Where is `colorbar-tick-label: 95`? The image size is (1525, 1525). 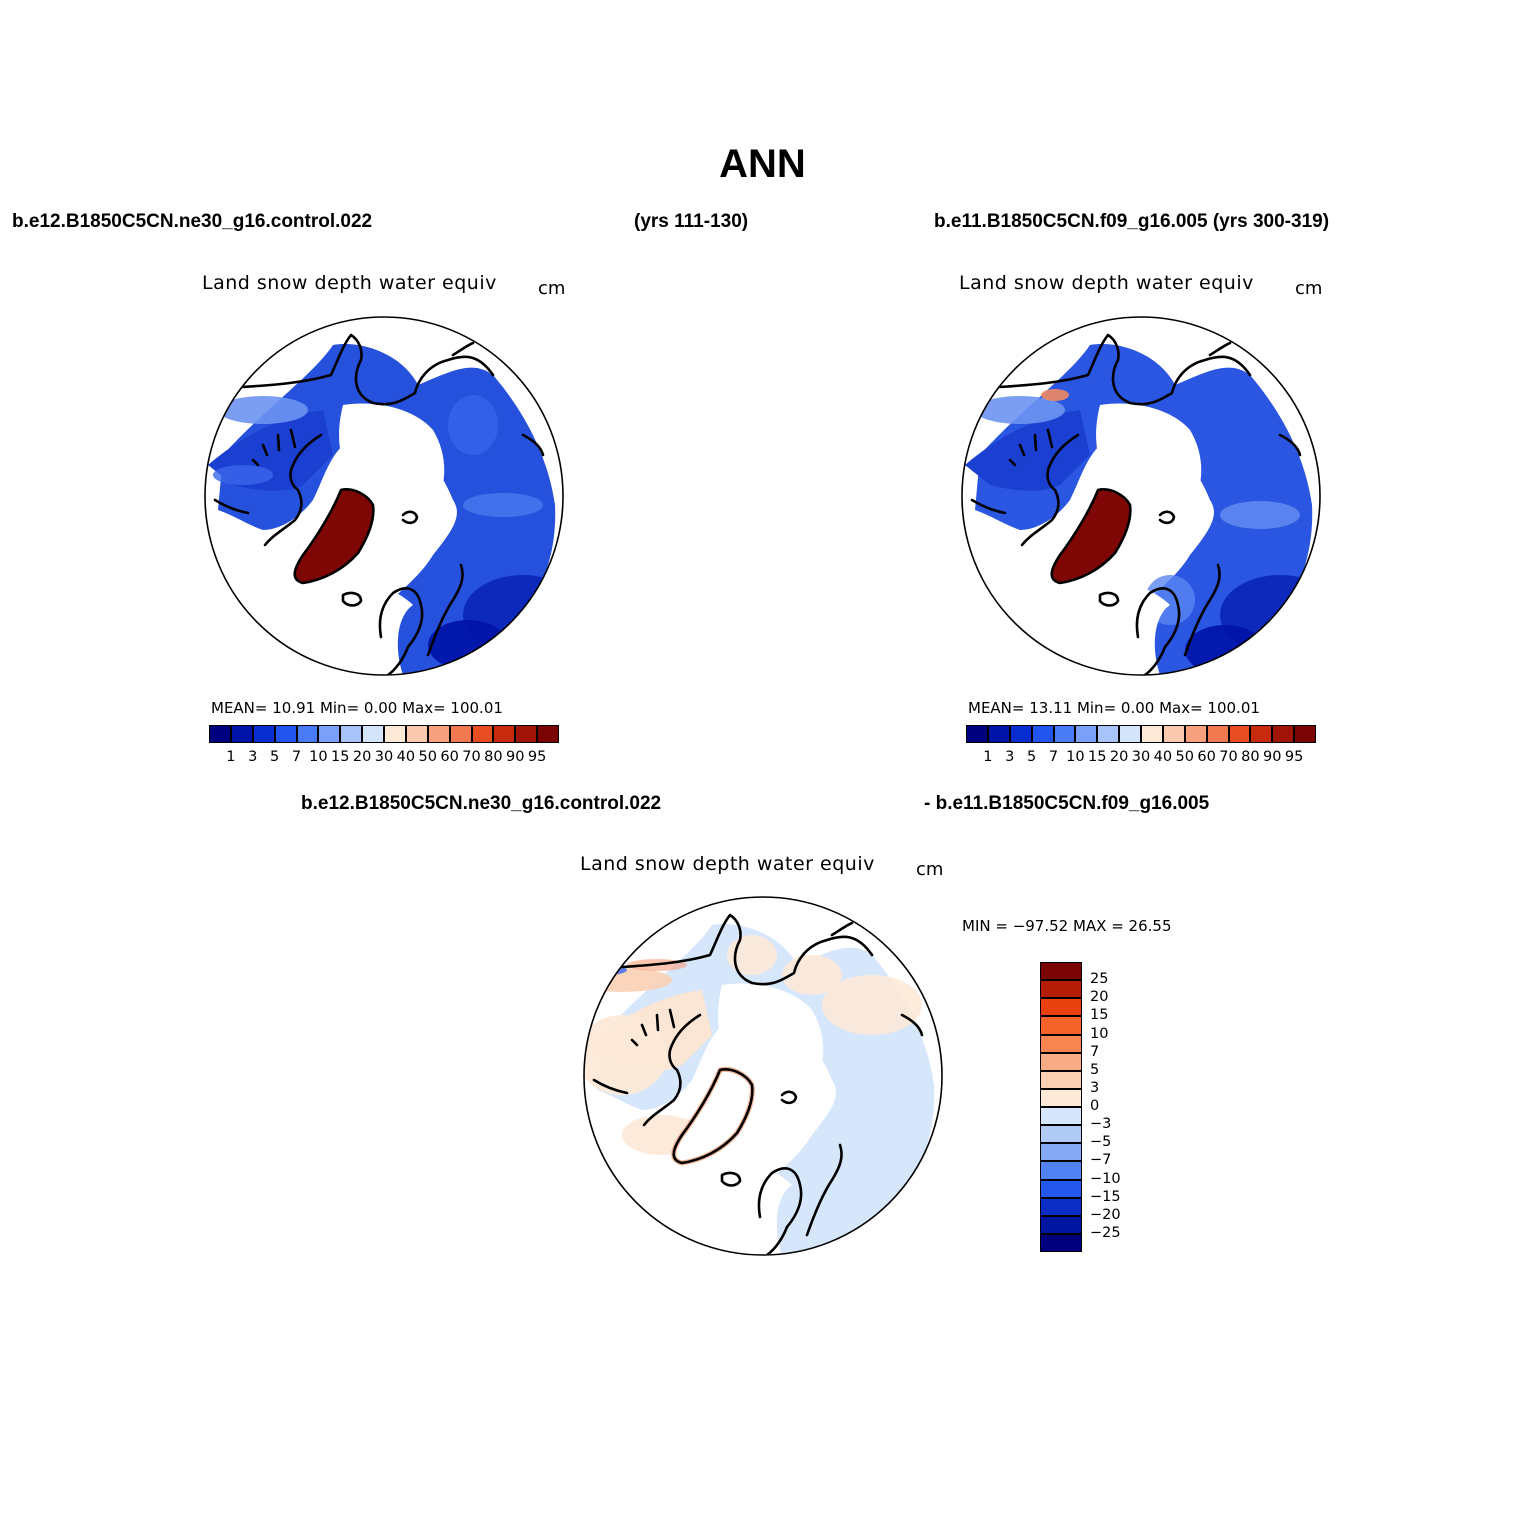 colorbar-tick-label: 95 is located at coordinates (537, 757).